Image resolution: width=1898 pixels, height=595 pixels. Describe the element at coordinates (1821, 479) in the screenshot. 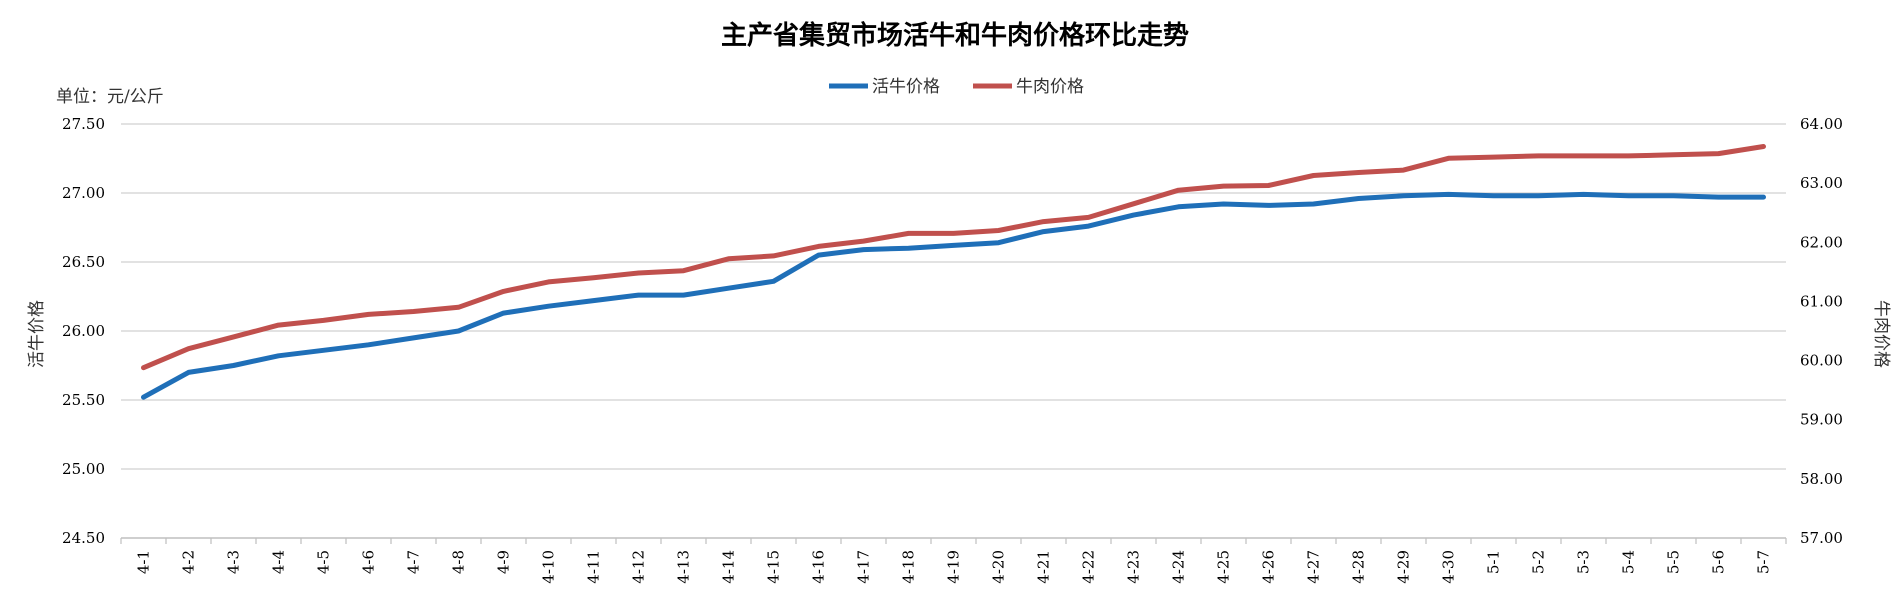

I see `right-tick-label: 58.00` at that location.